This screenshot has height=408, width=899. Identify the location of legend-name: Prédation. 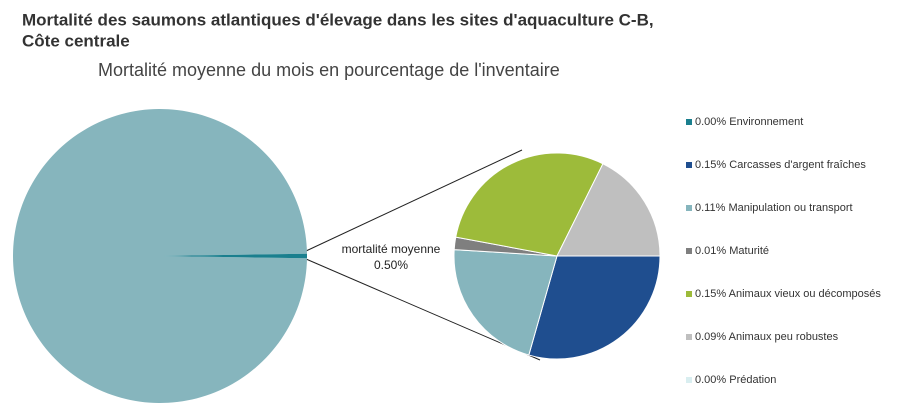
(752, 380).